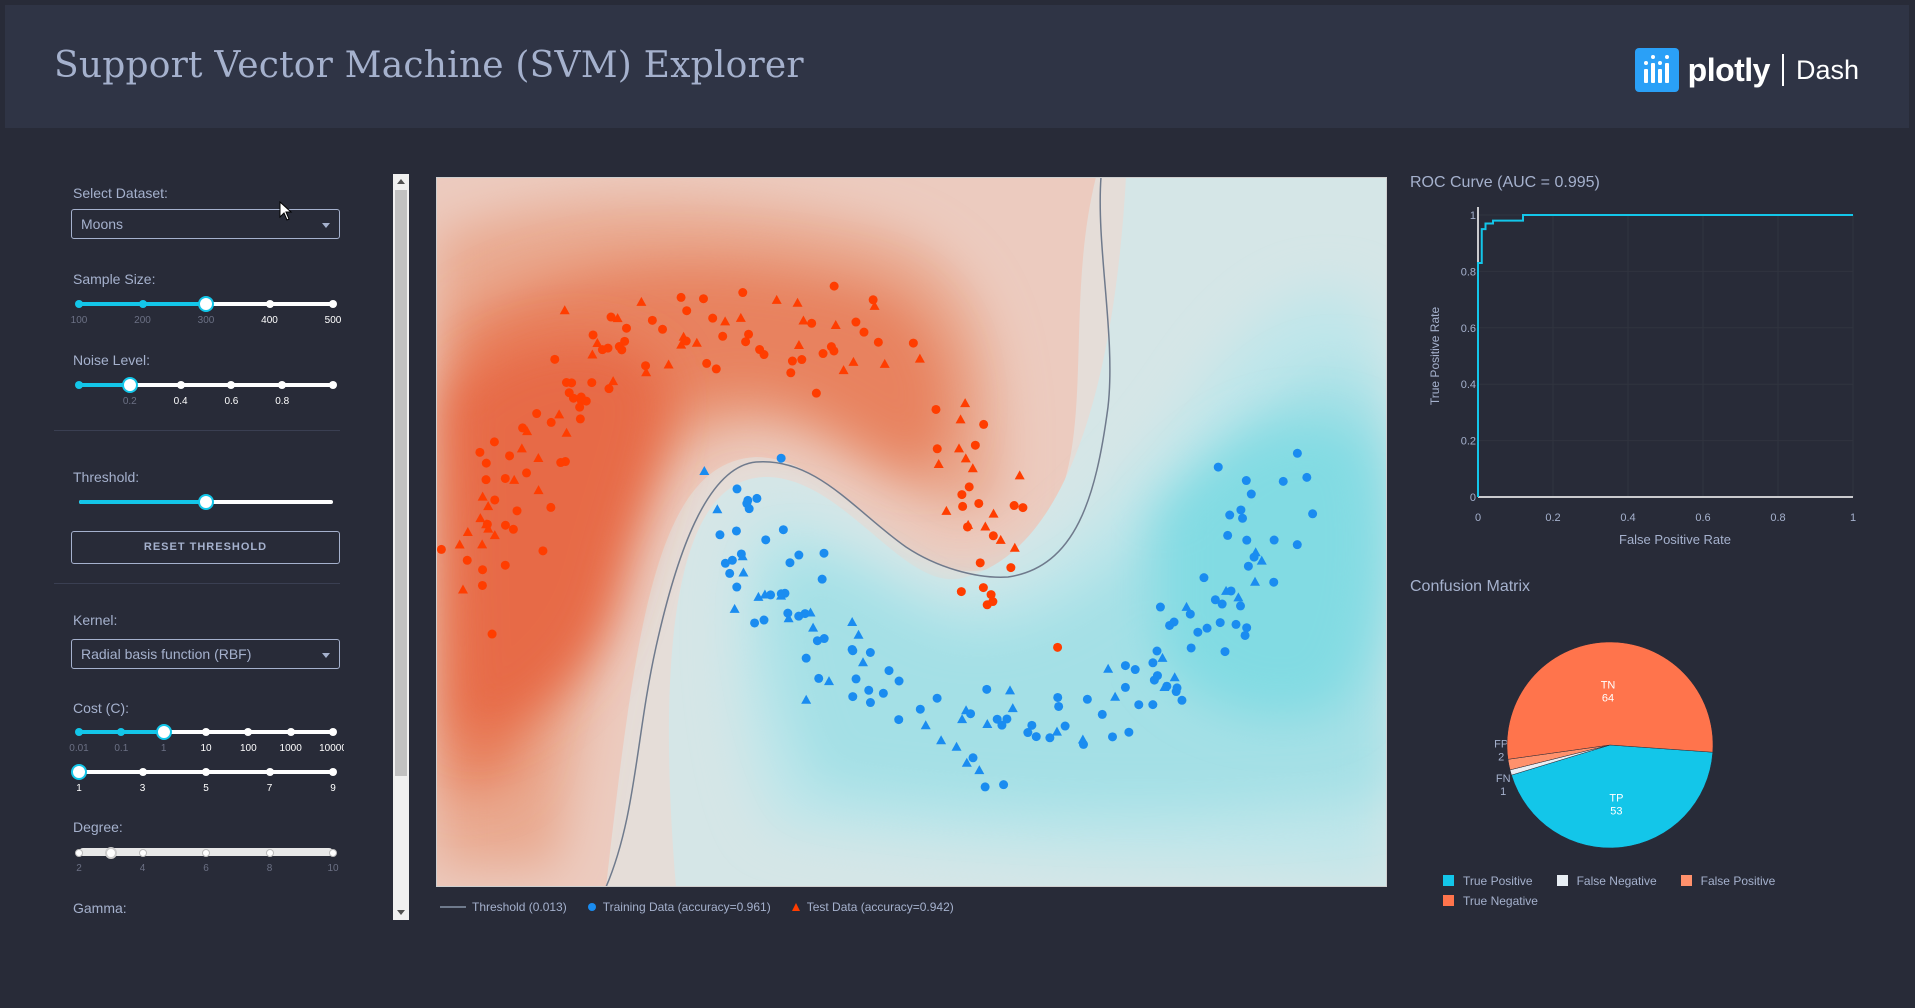 This screenshot has height=1008, width=1915. I want to click on cost-coefficient-slider: 1 3 5 7 9, so click(204, 780).